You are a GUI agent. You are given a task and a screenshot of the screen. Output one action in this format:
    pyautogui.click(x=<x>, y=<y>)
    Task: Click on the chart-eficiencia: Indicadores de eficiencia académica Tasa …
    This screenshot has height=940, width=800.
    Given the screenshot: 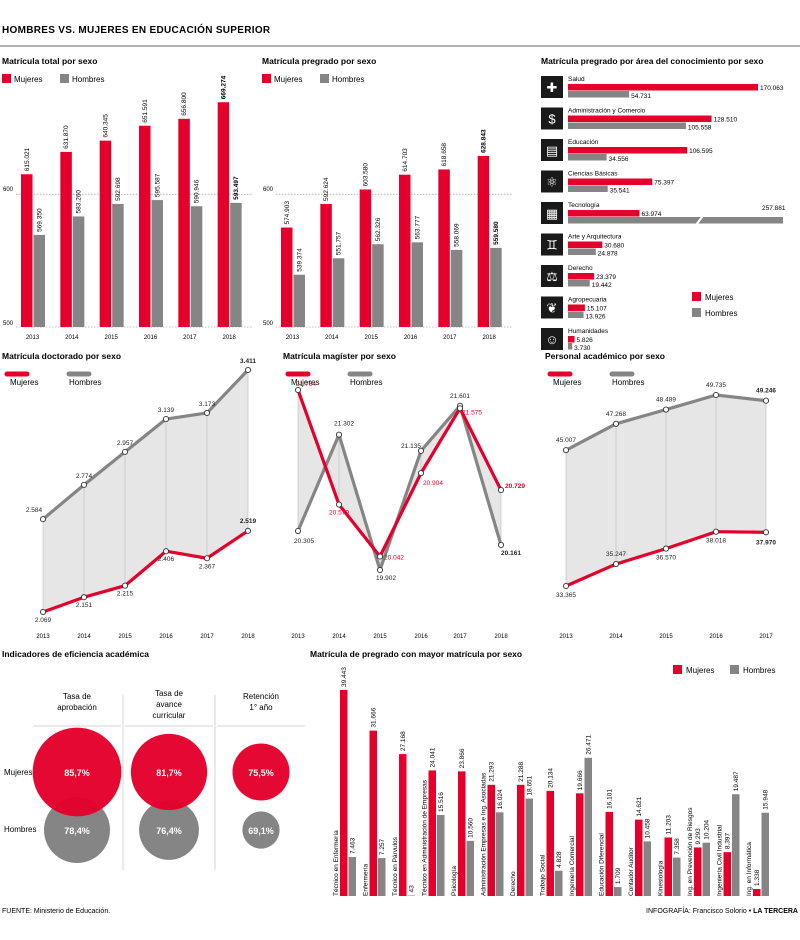 What is the action you would take?
    pyautogui.click(x=153, y=759)
    